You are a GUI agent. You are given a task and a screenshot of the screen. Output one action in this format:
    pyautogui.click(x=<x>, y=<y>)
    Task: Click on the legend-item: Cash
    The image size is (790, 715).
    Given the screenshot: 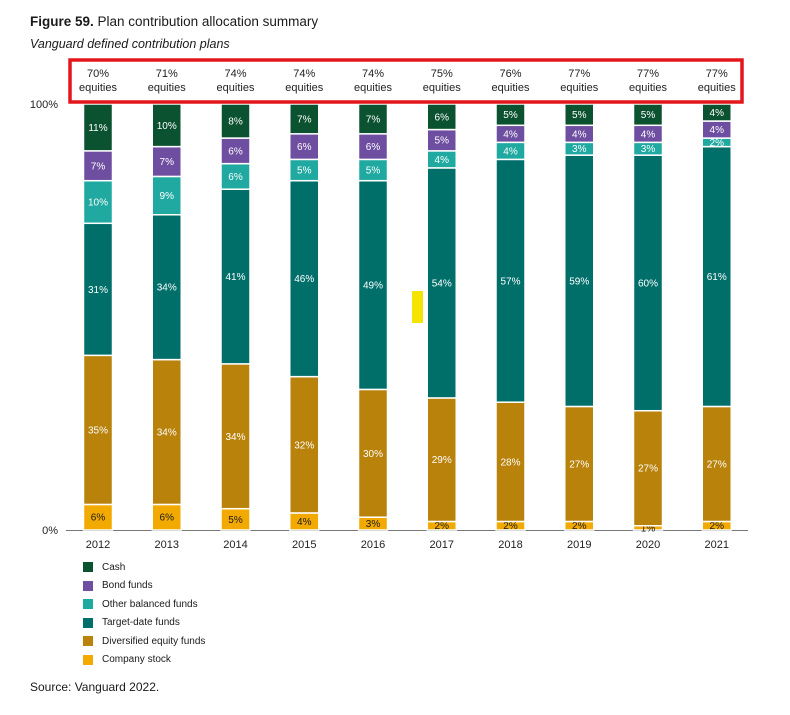 What is the action you would take?
    pyautogui.click(x=144, y=567)
    